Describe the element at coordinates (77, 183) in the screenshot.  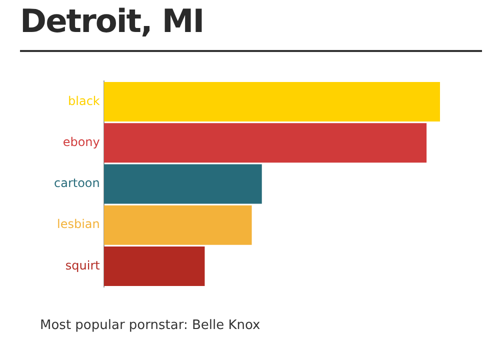
I see `y-tick-label: cartoon` at that location.